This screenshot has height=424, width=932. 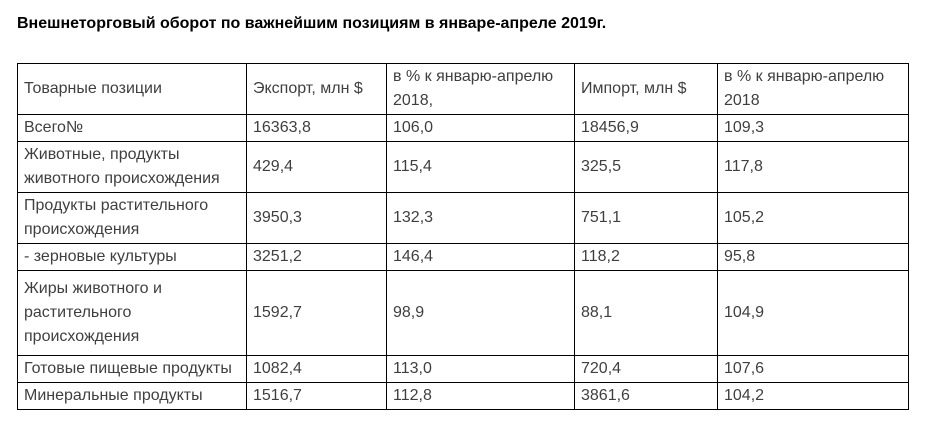 What do you see at coordinates (480, 218) in the screenshot?
I see `value-cell: 132,3` at bounding box center [480, 218].